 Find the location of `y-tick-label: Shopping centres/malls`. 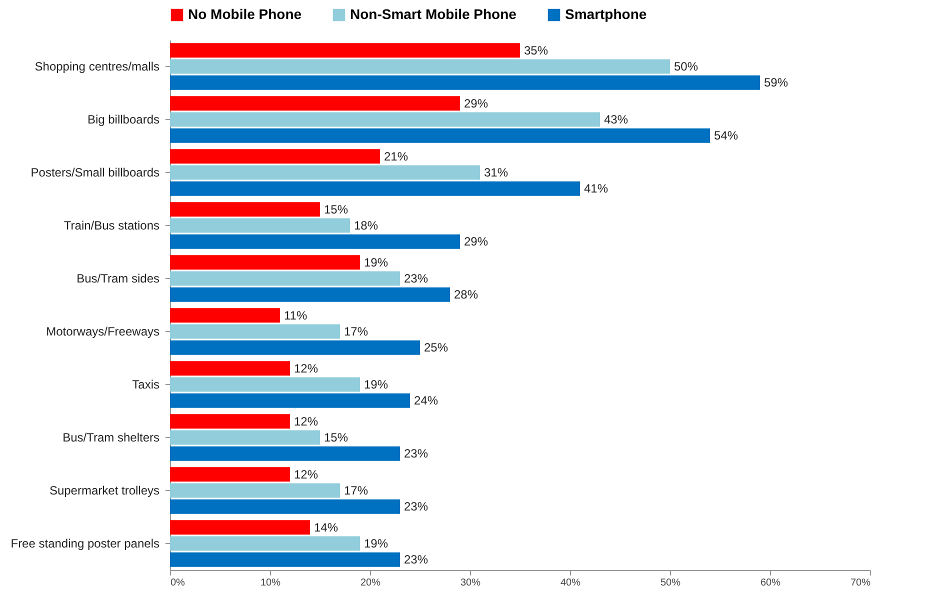

y-tick-label: Shopping centres/malls is located at coordinates (97, 67).